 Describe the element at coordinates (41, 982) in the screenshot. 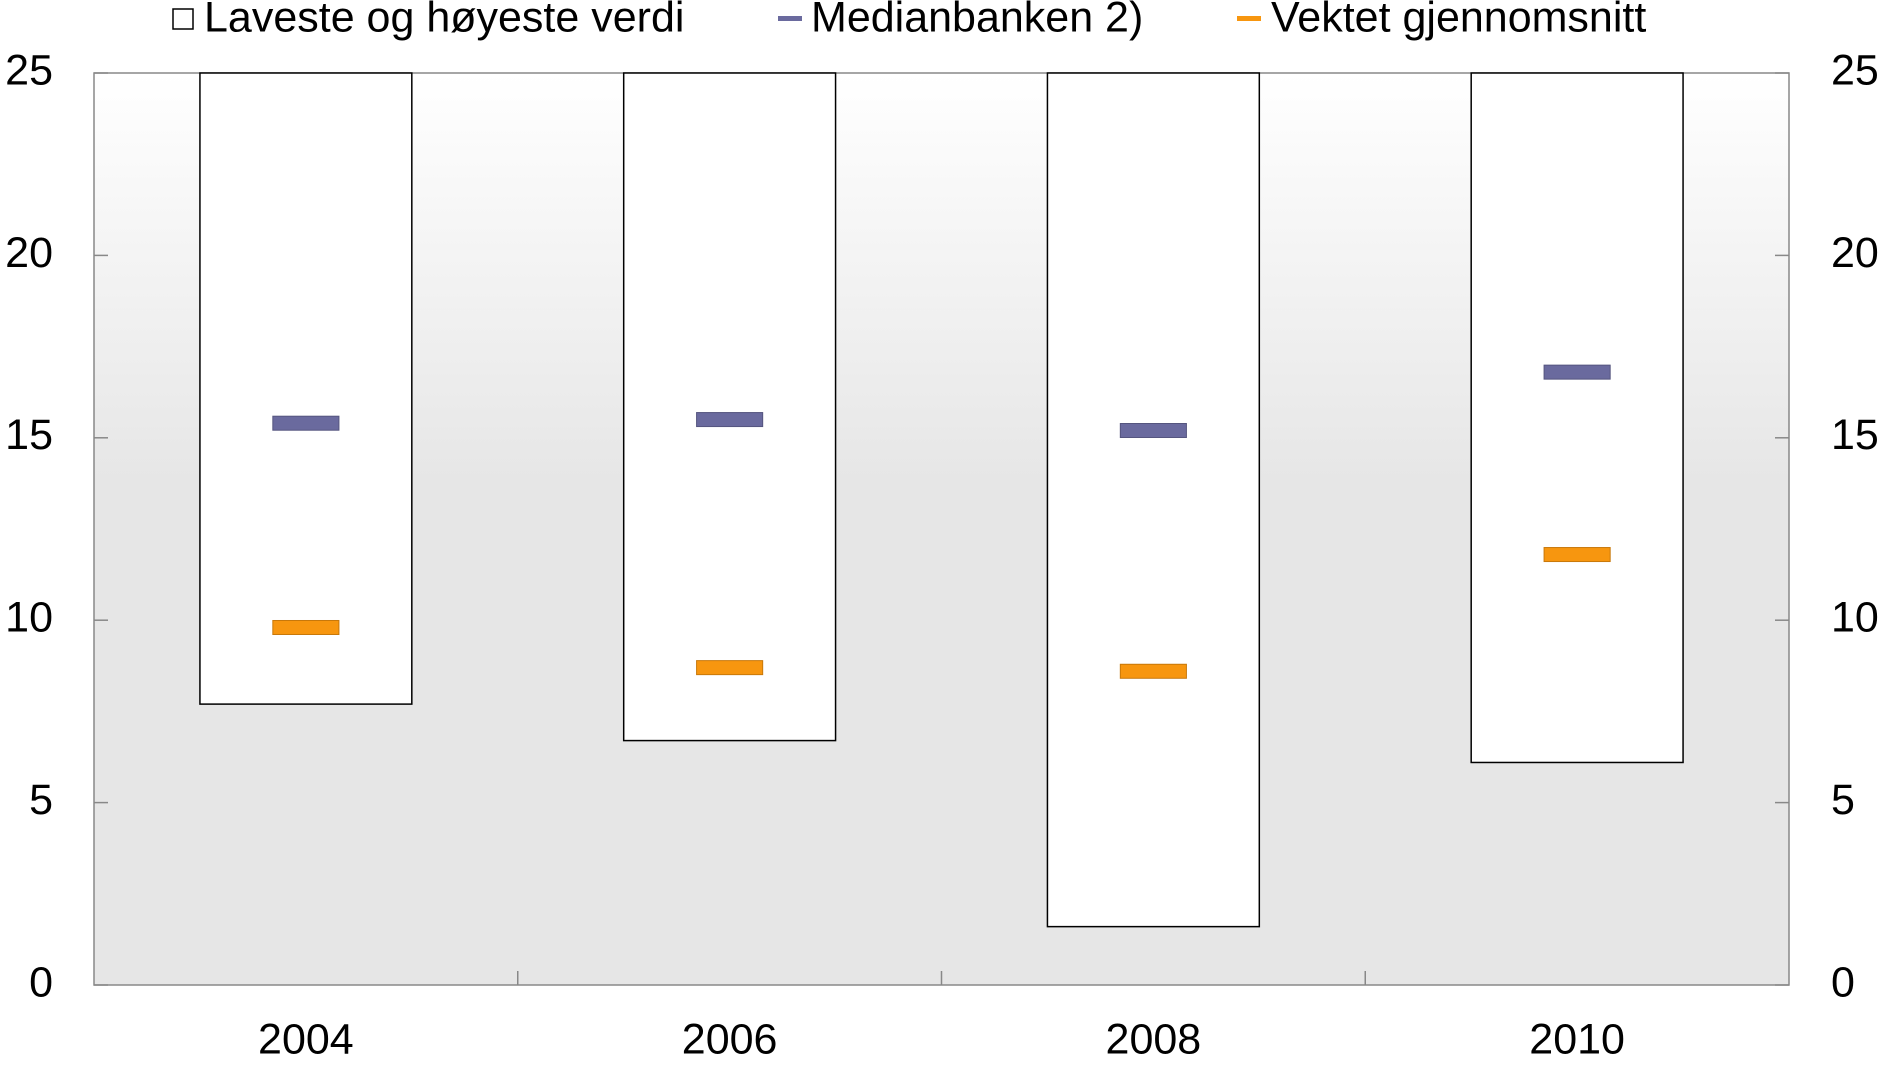

I see `y-tick-label: 0` at that location.